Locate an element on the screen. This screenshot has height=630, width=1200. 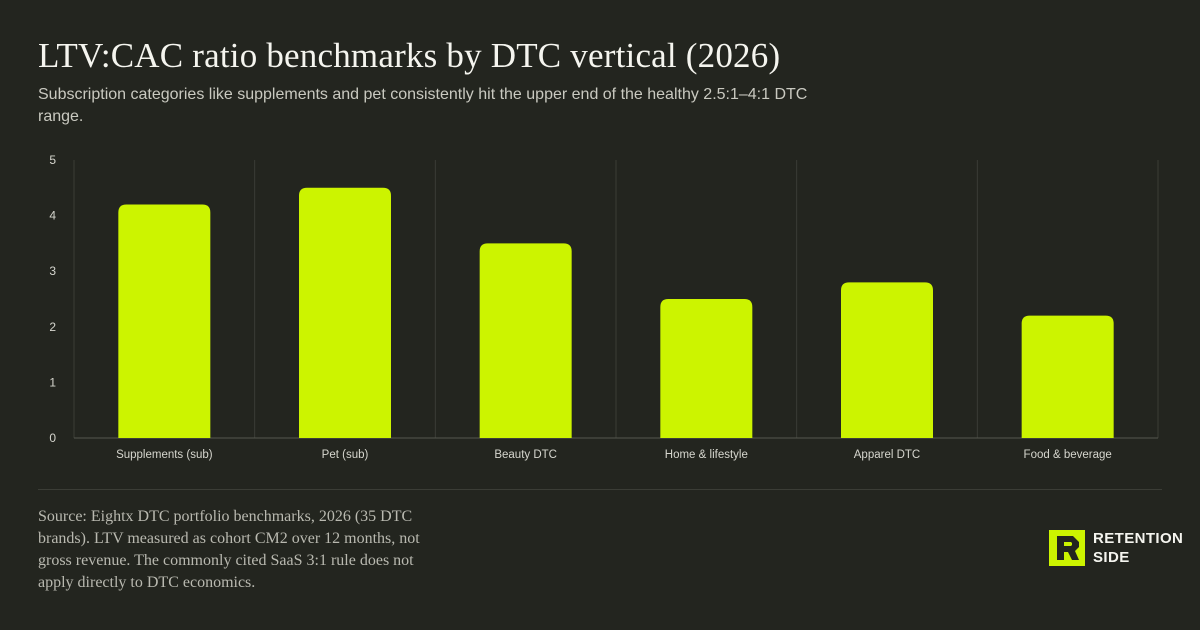
y-tick-label: 2 is located at coordinates (52, 327).